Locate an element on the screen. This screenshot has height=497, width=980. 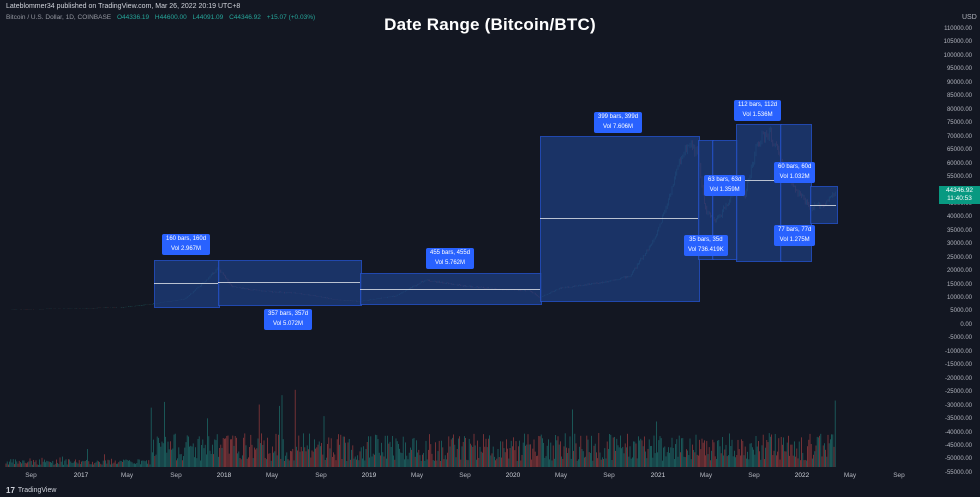
time-tick-label: 2022 is located at coordinates (802, 475).